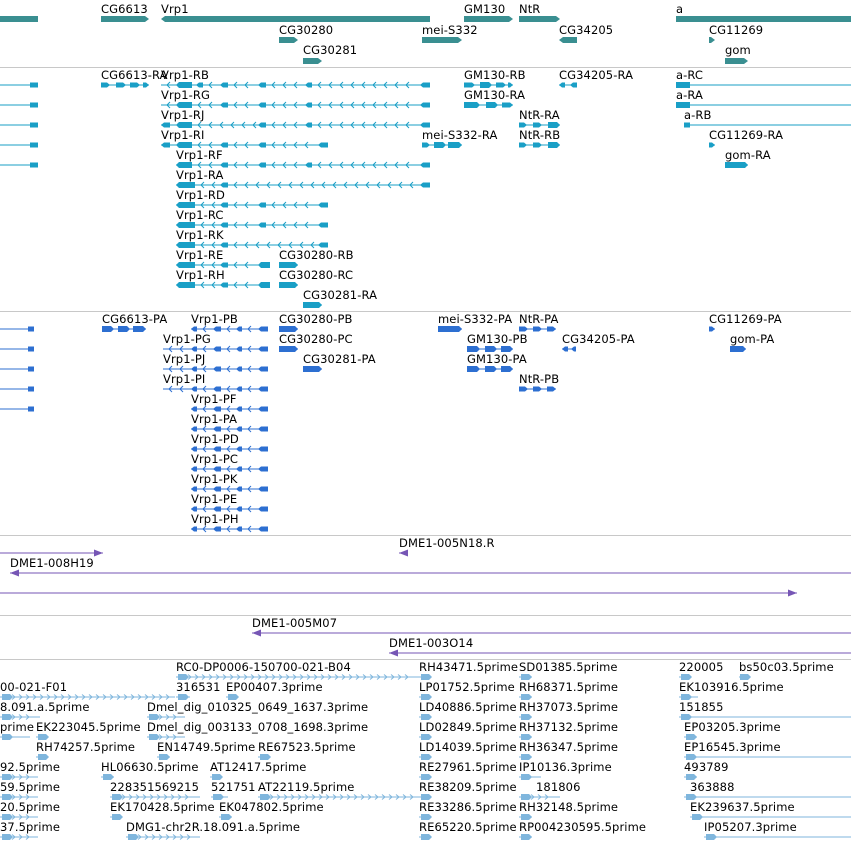 The width and height of the screenshot is (851, 842). Describe the element at coordinates (214, 419) in the screenshot. I see `feature-label: Vrp1-PA` at that location.